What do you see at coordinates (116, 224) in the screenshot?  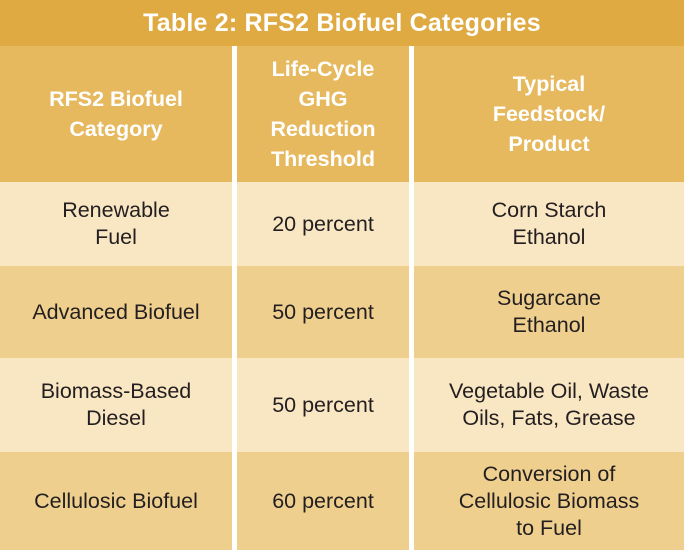 I see `row1-category: Renewable Fuel` at bounding box center [116, 224].